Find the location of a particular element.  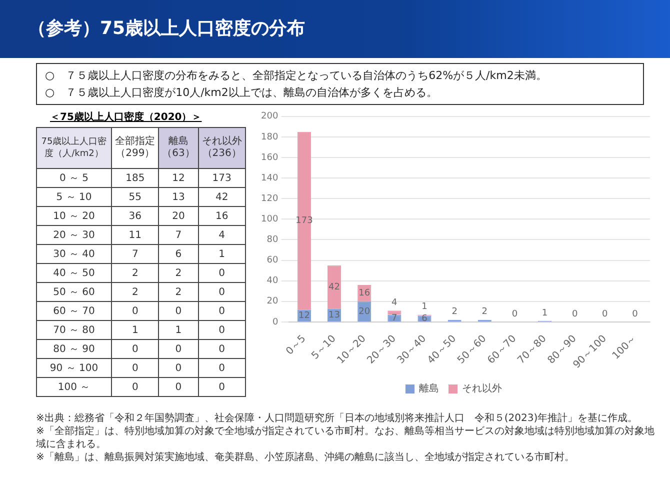

y-tick-label: 0 ～ 5 is located at coordinates (74, 178).